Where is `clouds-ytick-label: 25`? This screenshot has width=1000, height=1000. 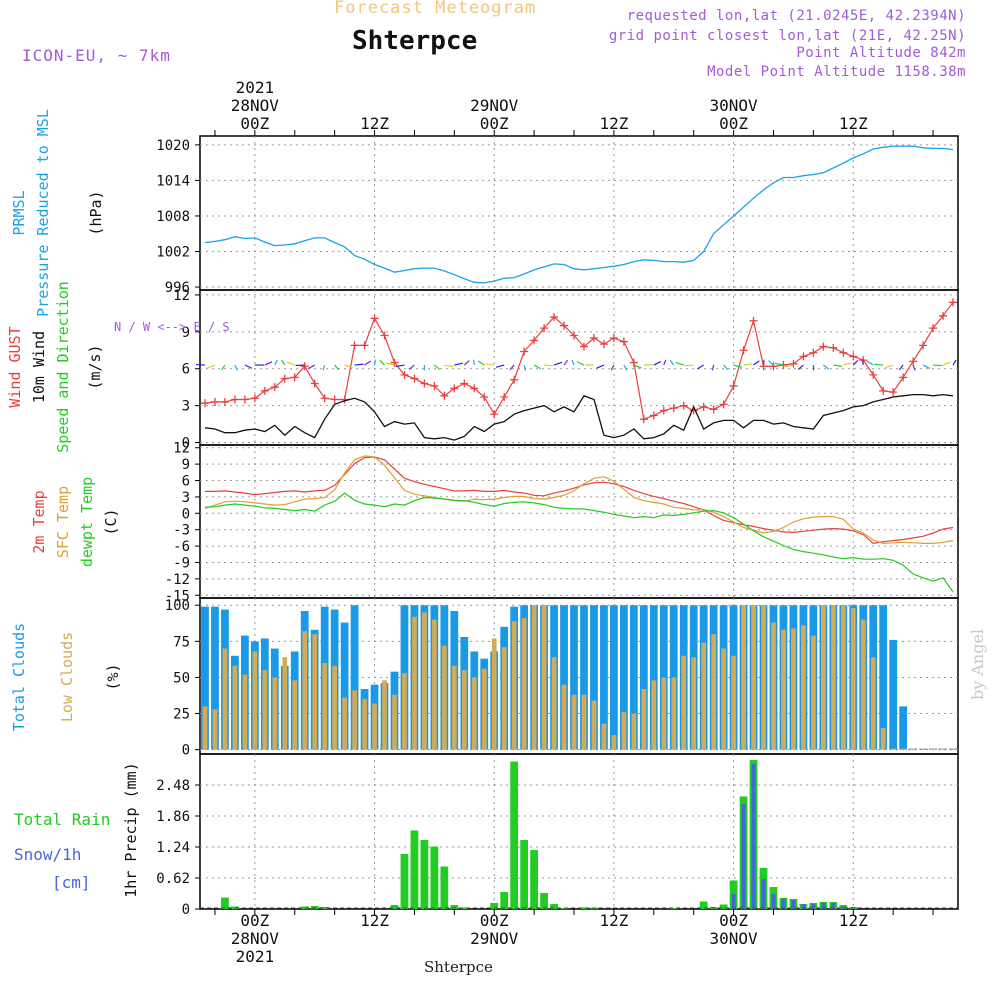 clouds-ytick-label: 25 is located at coordinates (181, 715).